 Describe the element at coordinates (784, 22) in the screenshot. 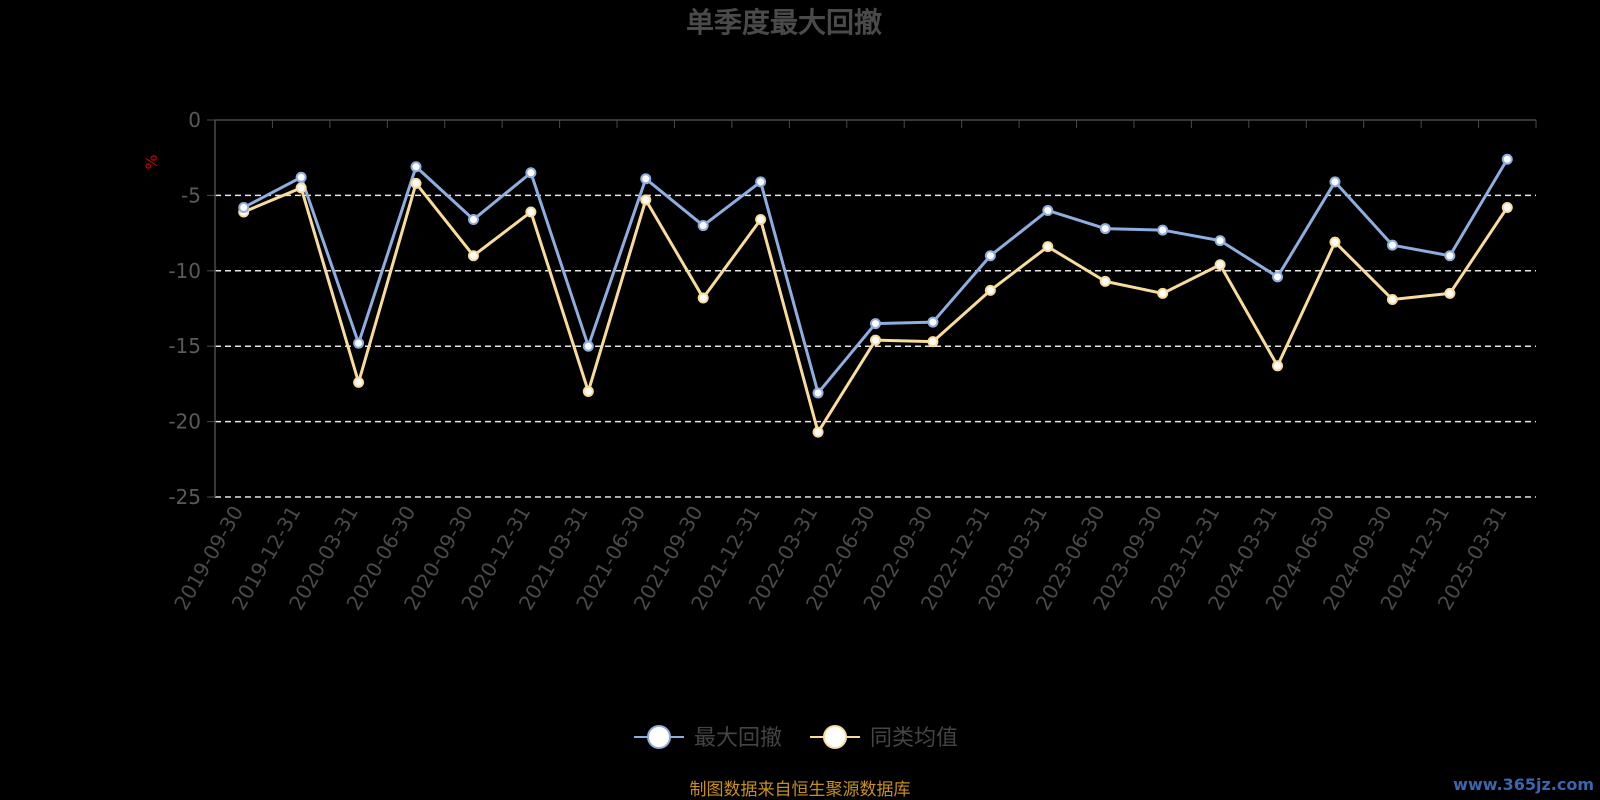

I see `chart-title: 单季度最大回撤` at that location.